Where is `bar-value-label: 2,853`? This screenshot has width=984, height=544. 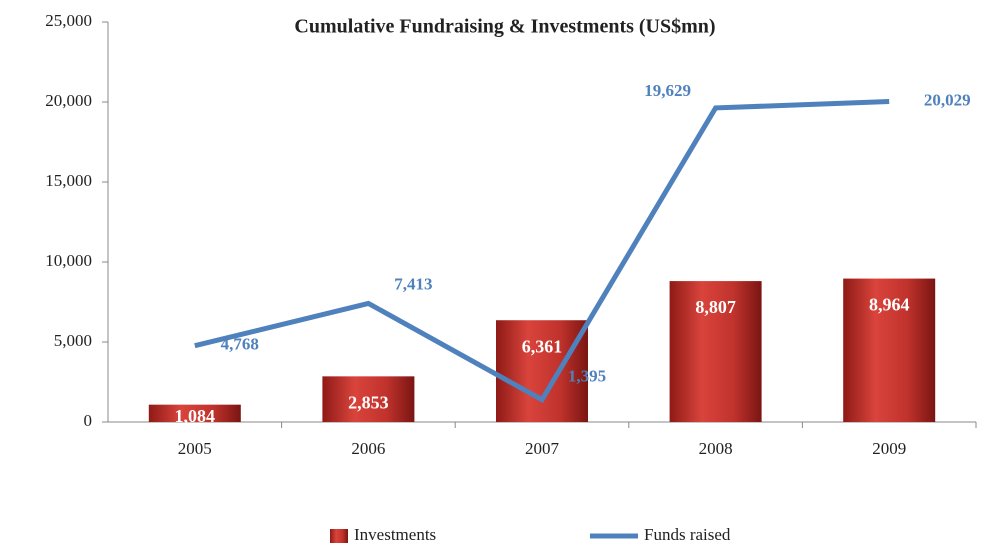
bar-value-label: 2,853 is located at coordinates (368, 402).